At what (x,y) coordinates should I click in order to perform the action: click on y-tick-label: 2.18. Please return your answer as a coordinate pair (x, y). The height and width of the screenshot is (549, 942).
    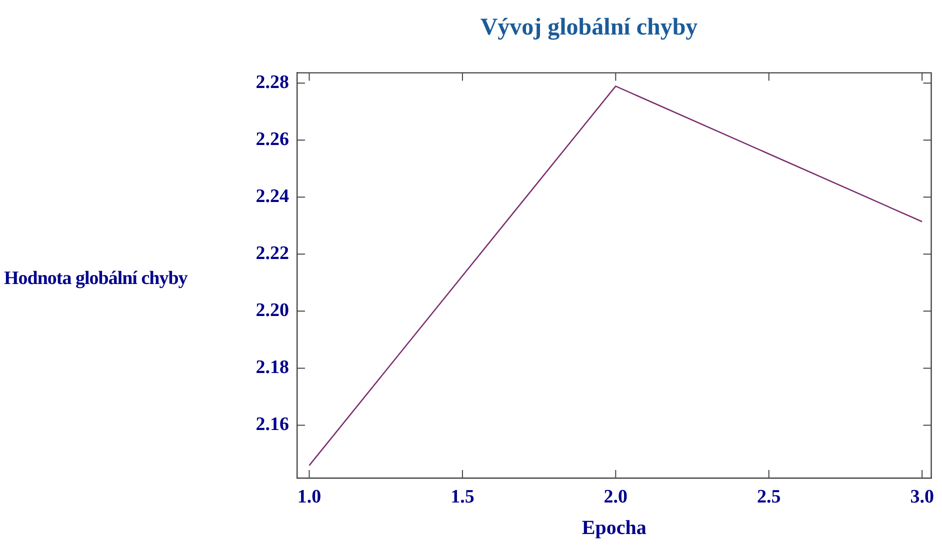
    Looking at the image, I should click on (272, 367).